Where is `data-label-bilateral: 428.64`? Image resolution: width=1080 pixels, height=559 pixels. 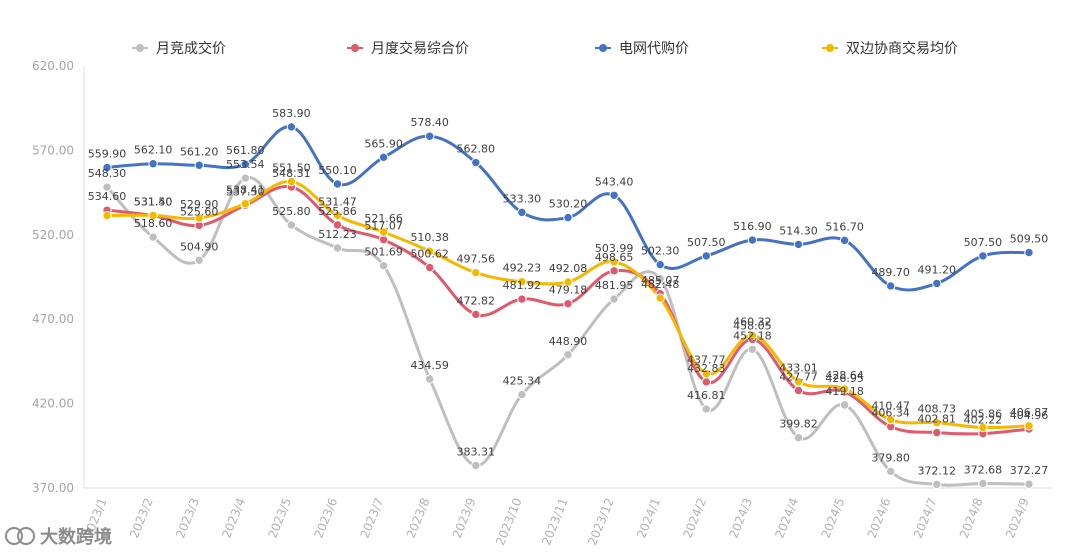
data-label-bilateral: 428.64 is located at coordinates (844, 375).